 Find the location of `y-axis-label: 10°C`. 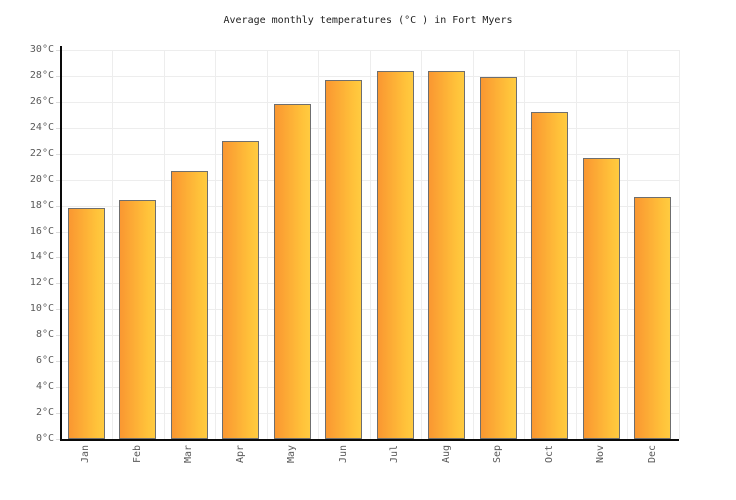

y-axis-label: 10°C is located at coordinates (41, 309).